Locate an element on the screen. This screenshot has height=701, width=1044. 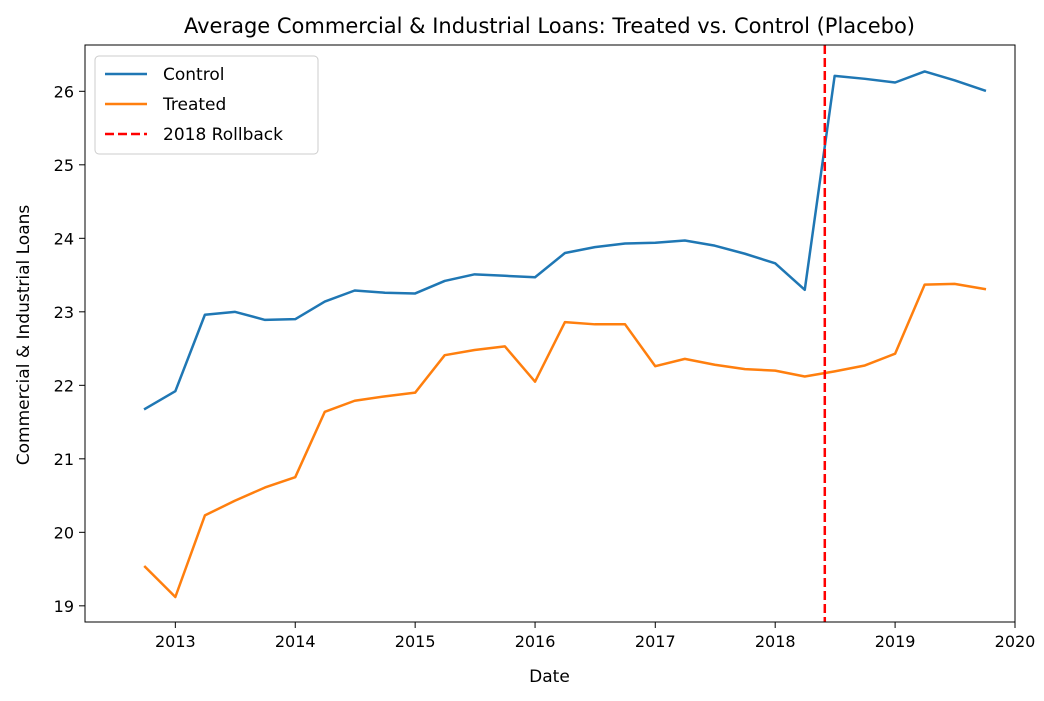
legend-label: Treated is located at coordinates (194, 105).